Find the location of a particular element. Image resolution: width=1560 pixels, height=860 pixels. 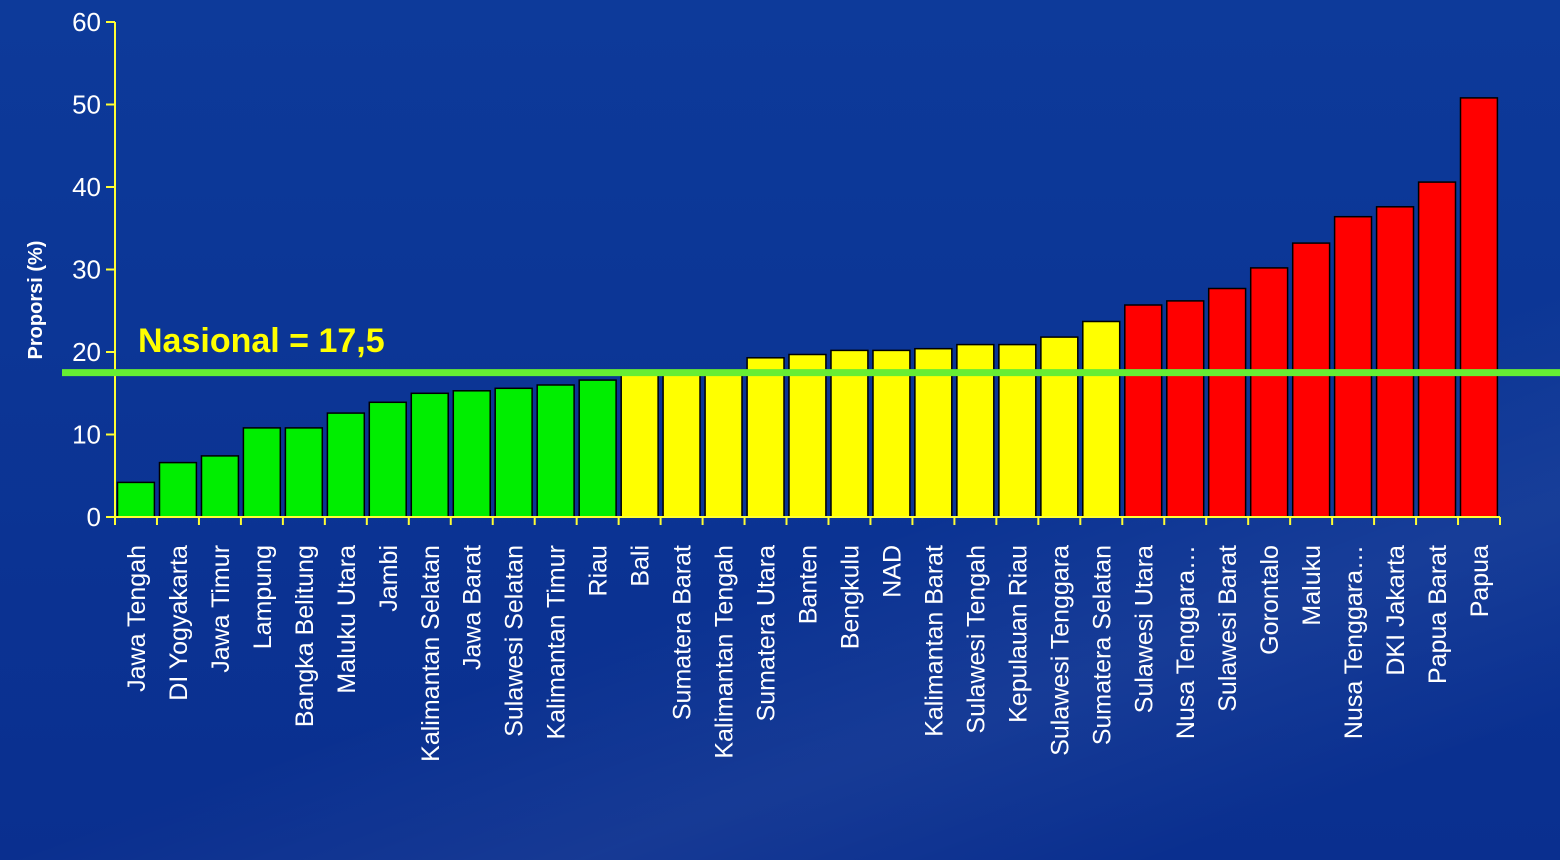

category-label-23: Sumatera Selatan is located at coordinates (1102, 645).